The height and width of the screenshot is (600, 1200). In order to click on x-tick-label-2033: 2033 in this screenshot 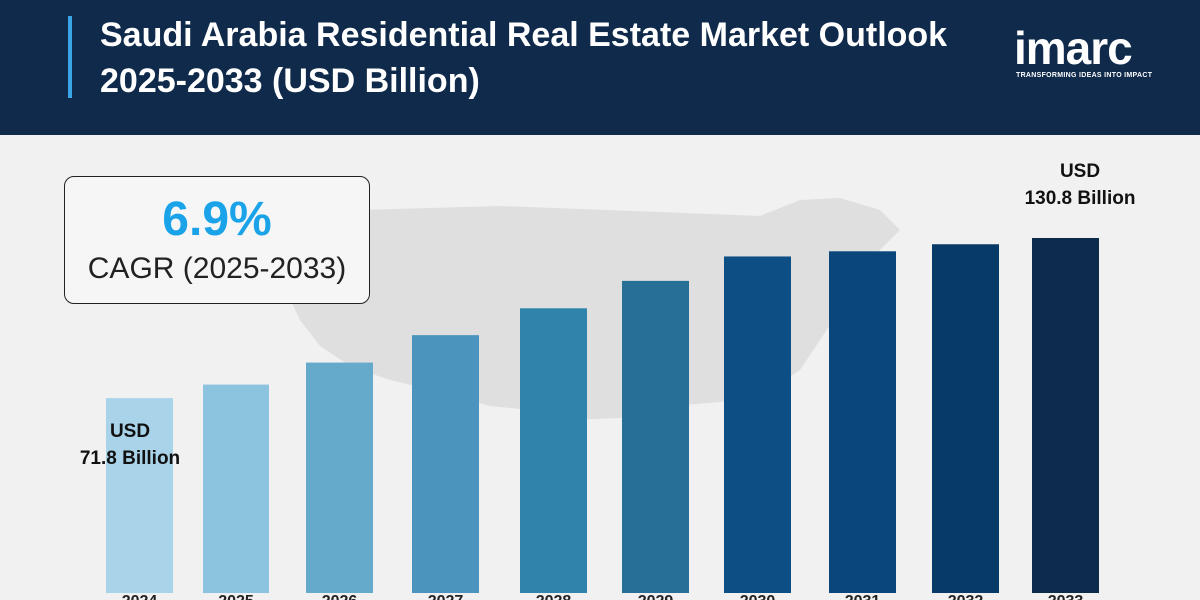, I will do `click(1066, 596)`.